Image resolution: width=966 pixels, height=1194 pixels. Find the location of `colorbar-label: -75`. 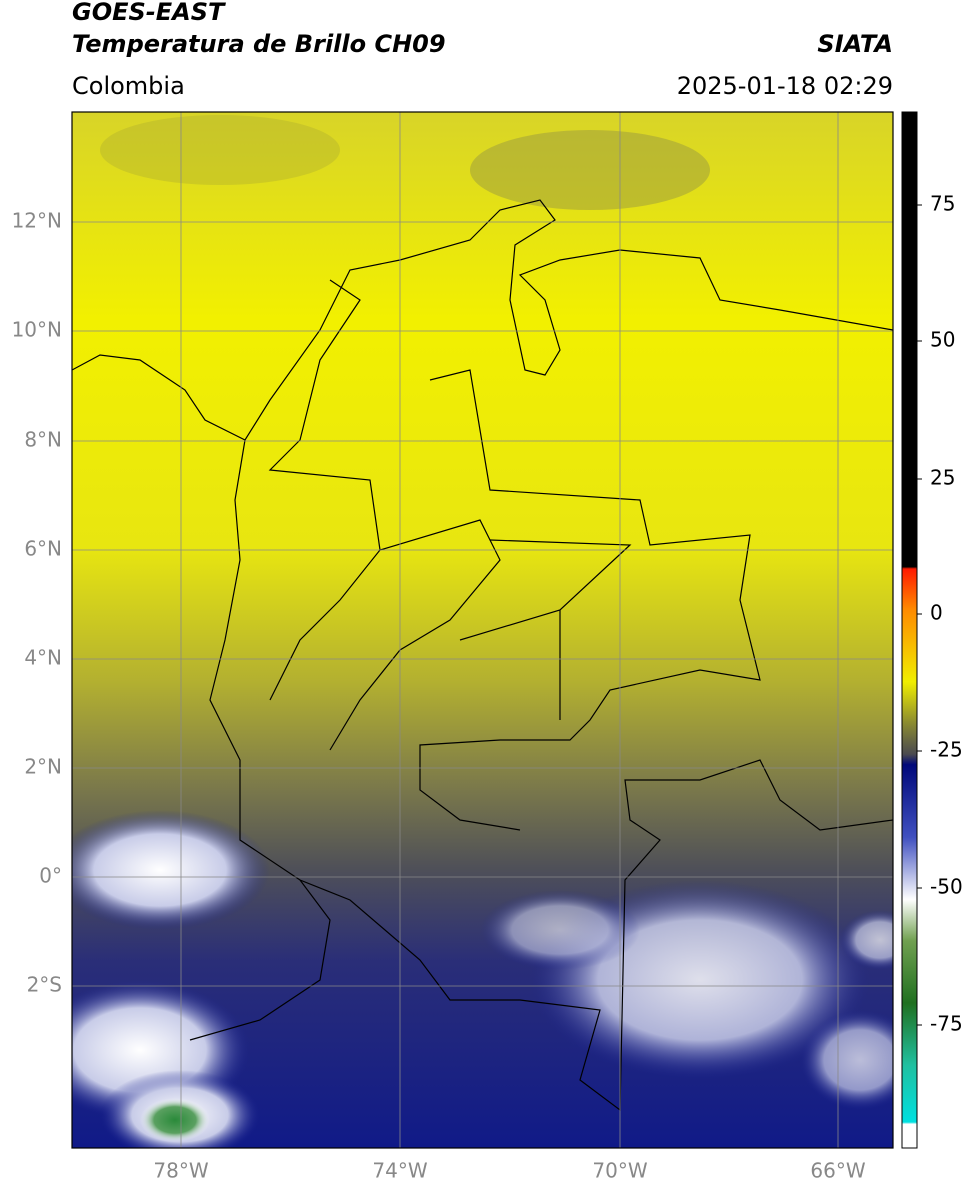

colorbar-label: -75 is located at coordinates (946, 1024).